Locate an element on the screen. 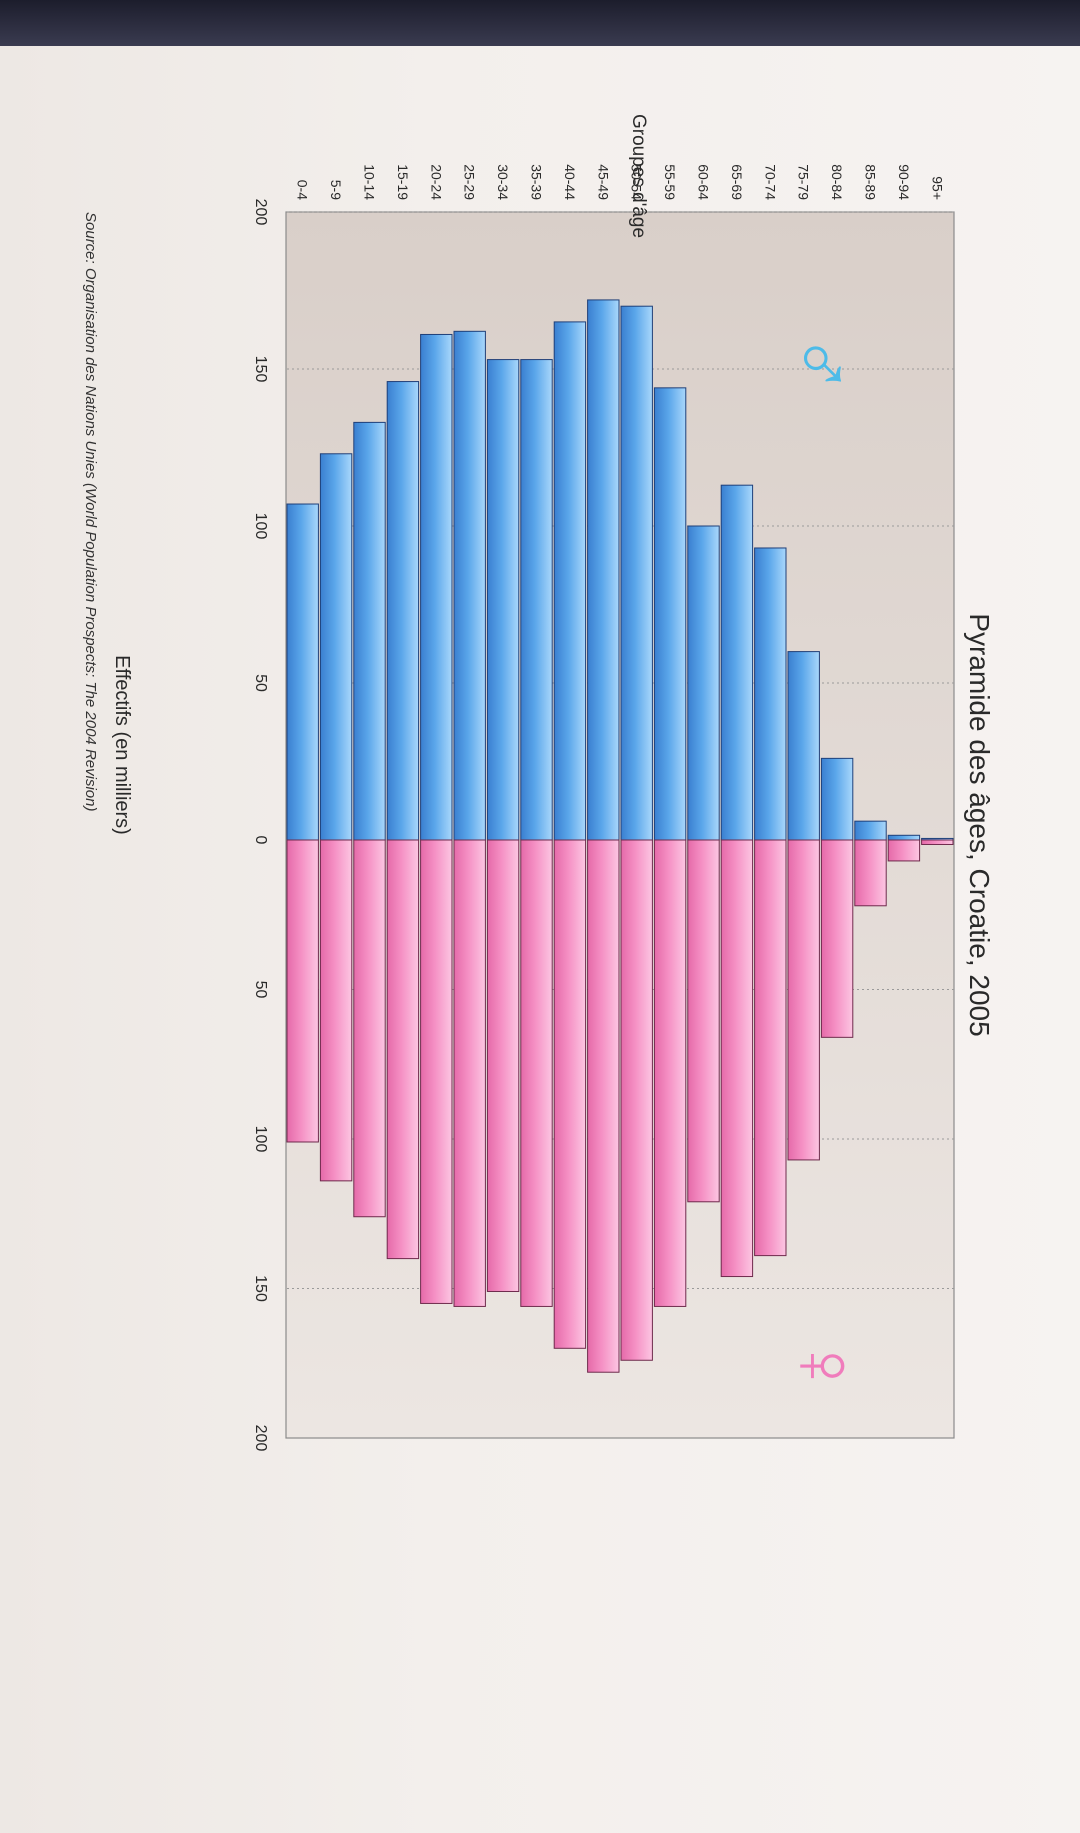 The image size is (1080, 1833). screen-top-bar is located at coordinates (540, 23).